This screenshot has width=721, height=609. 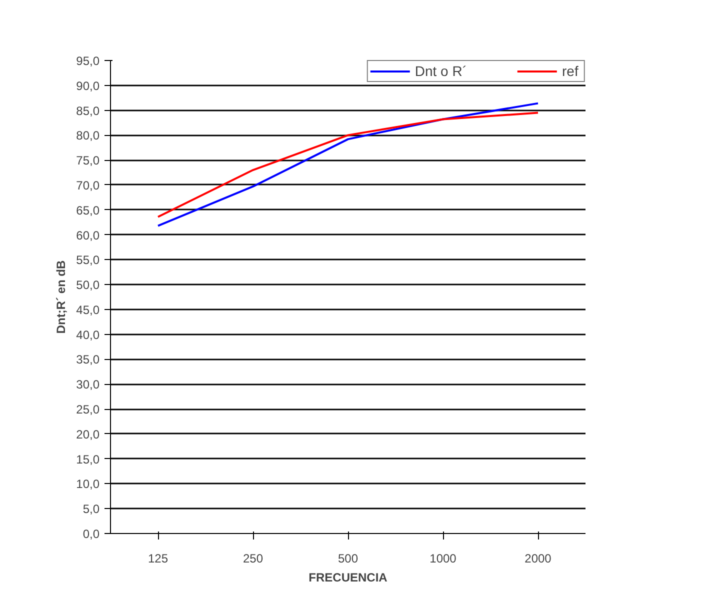 What do you see at coordinates (88, 359) in the screenshot?
I see `y-tick-label: 35,0` at bounding box center [88, 359].